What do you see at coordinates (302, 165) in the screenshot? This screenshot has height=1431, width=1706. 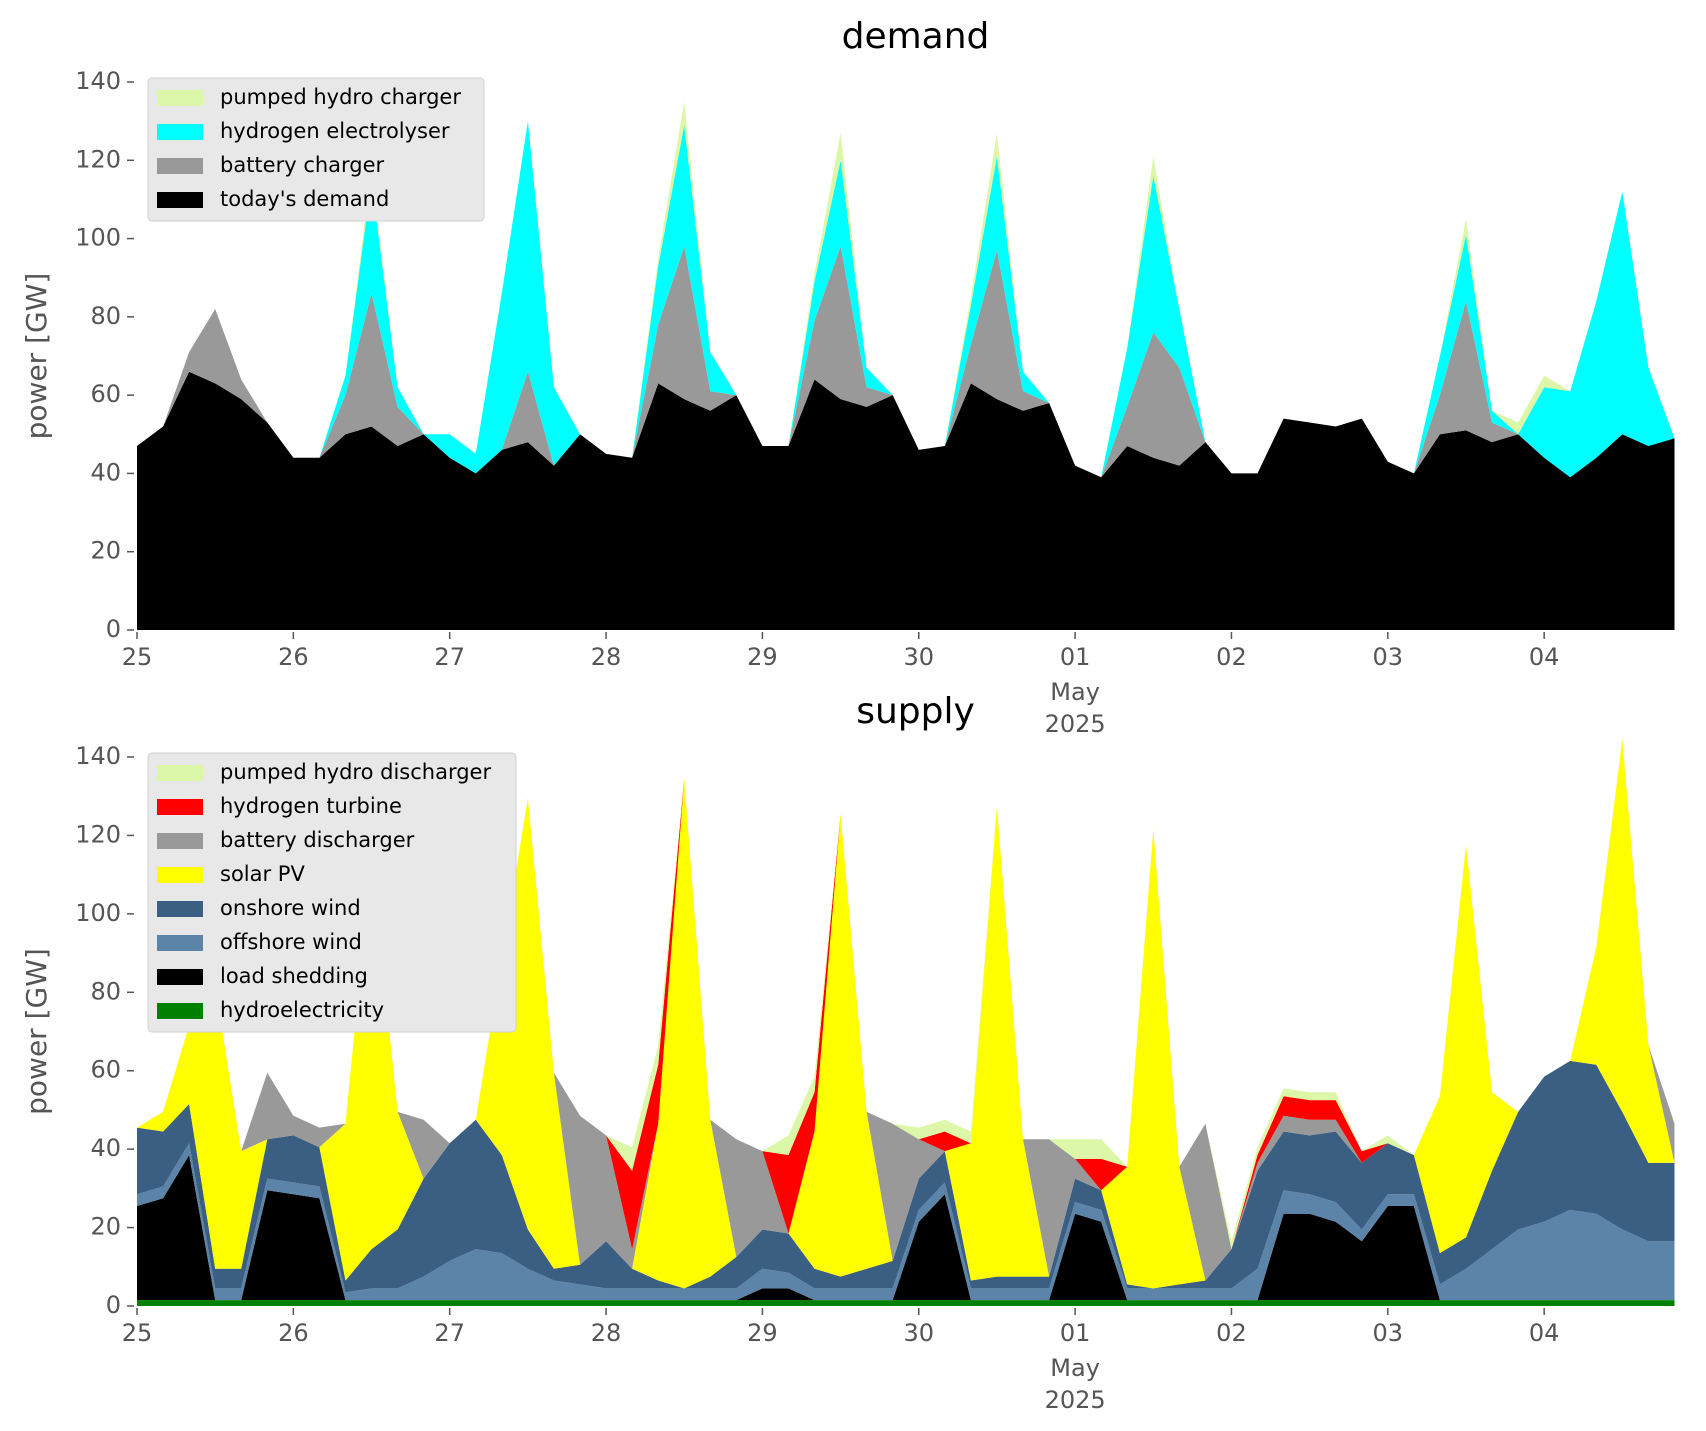 I see `legend-label: battery charger` at bounding box center [302, 165].